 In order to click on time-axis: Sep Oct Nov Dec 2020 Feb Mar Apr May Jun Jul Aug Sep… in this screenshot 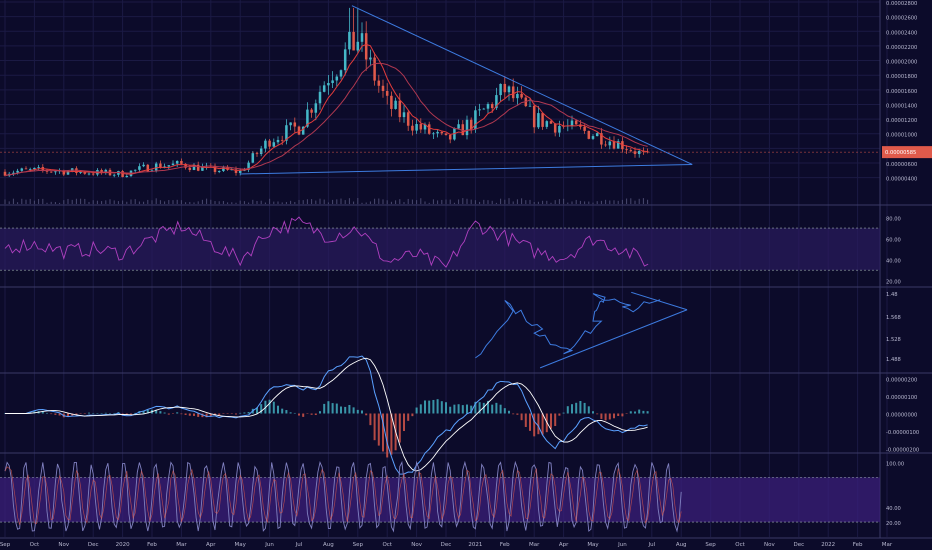, I will do `click(446, 545)`.